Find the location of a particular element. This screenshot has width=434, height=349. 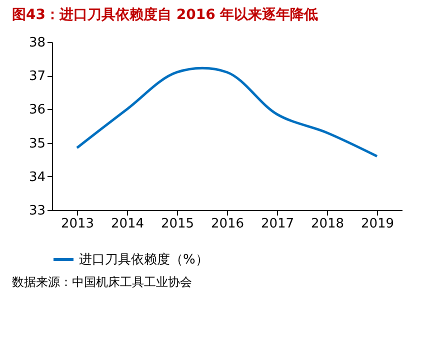

x-tick-label: 2013 is located at coordinates (77, 224).